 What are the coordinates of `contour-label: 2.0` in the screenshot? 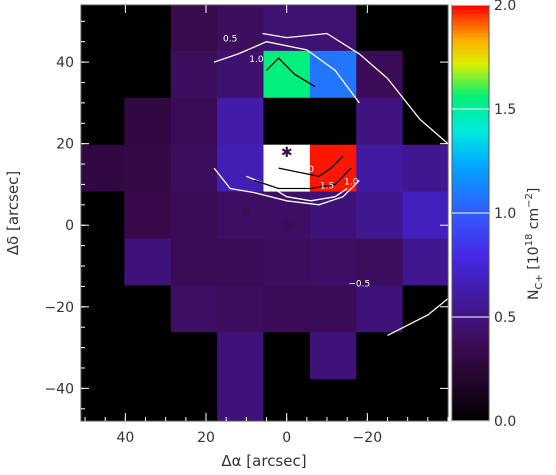 It's located at (307, 170).